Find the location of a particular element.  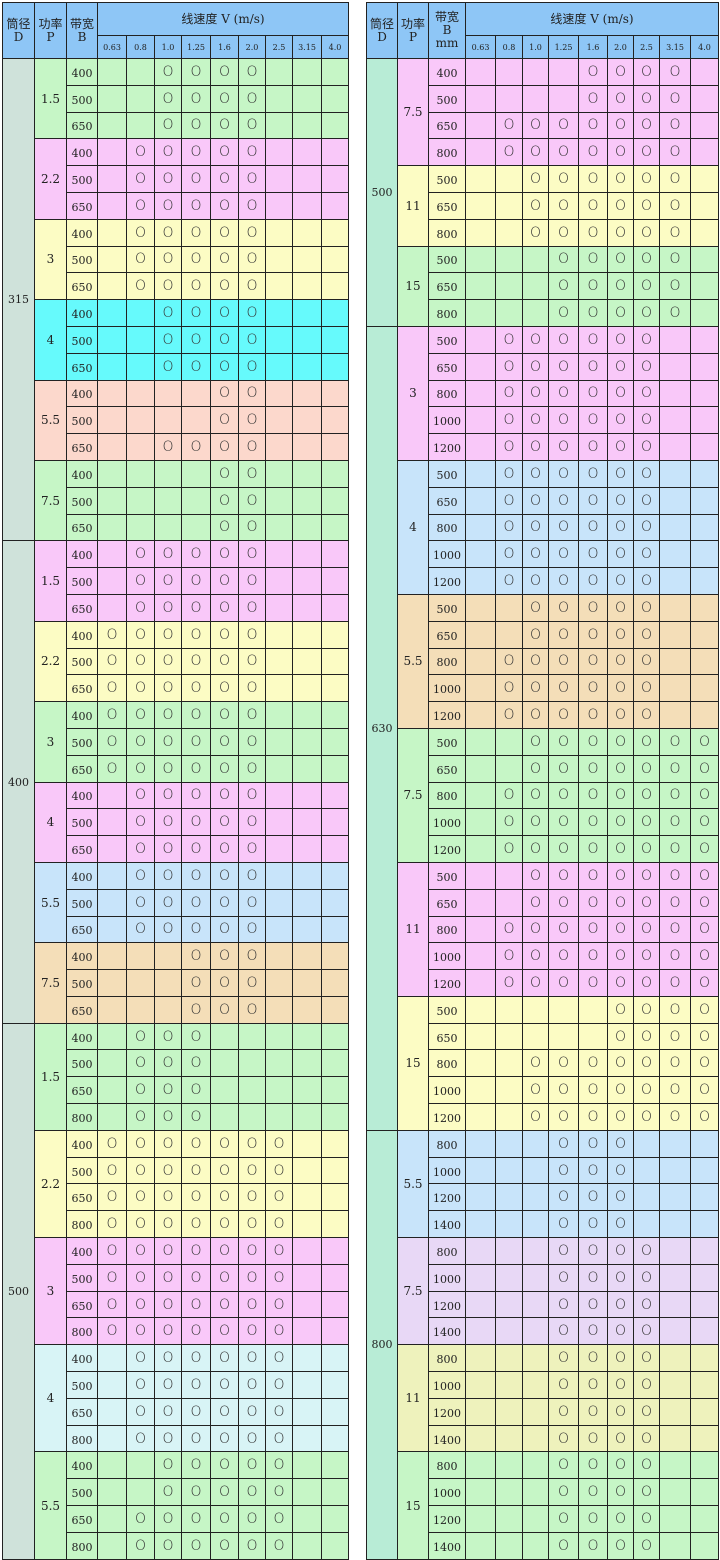

speed-1.6: 1.6 is located at coordinates (224, 47).